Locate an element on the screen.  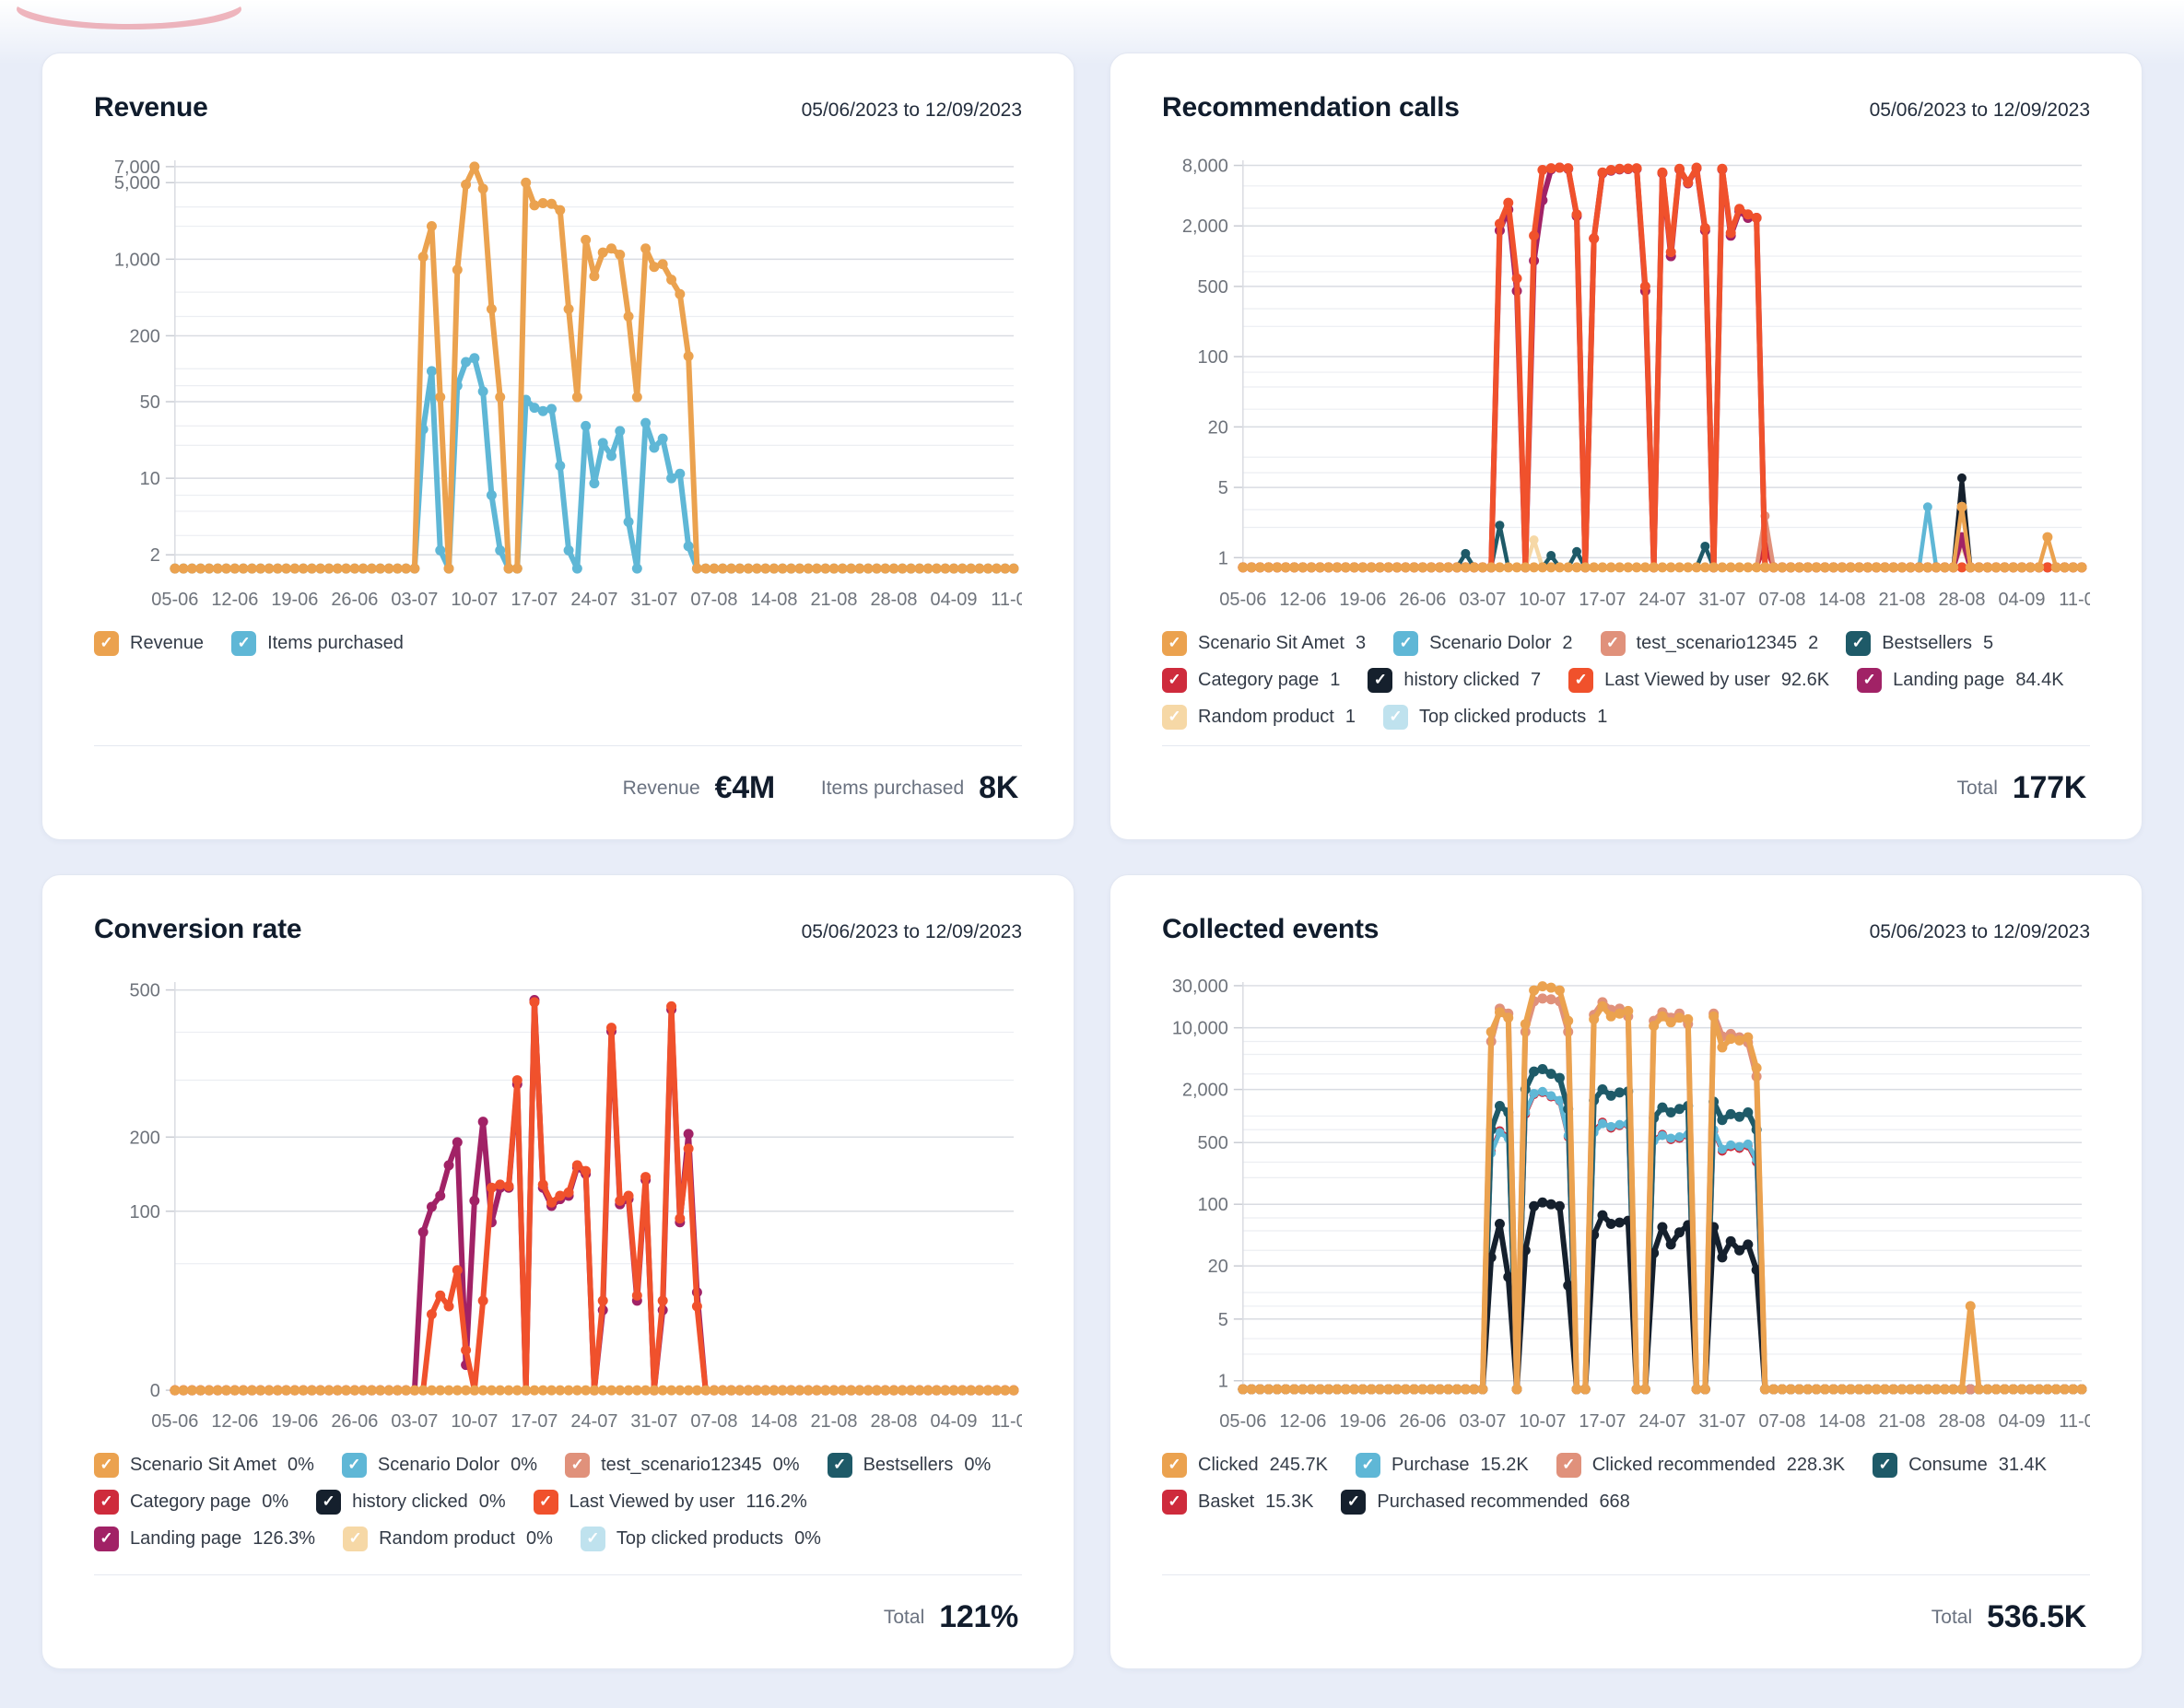
svg-text: 500 is located at coordinates (145, 991).